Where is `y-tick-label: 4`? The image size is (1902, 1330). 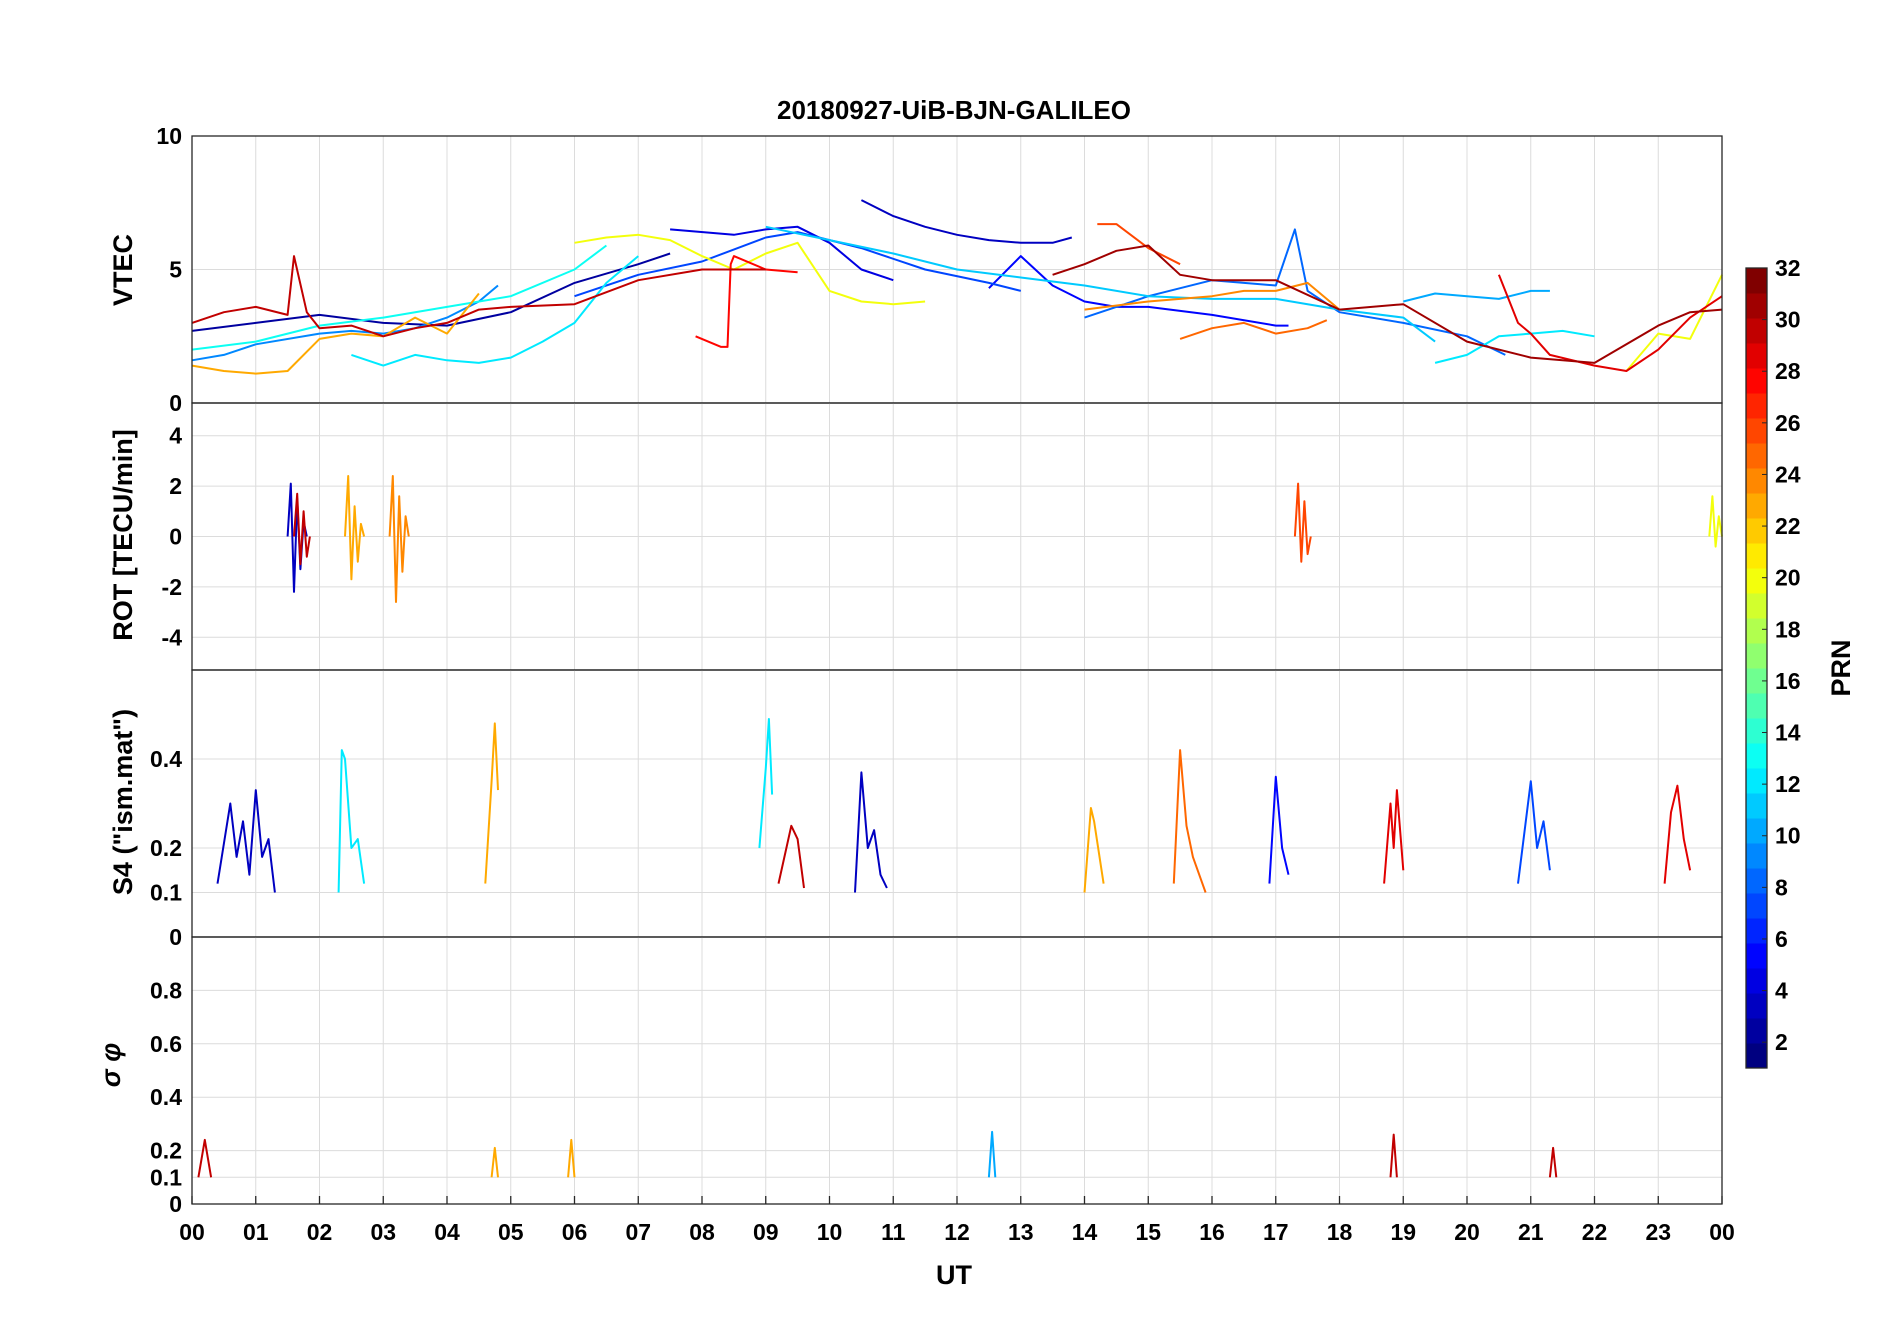
y-tick-label: 4 is located at coordinates (175, 436).